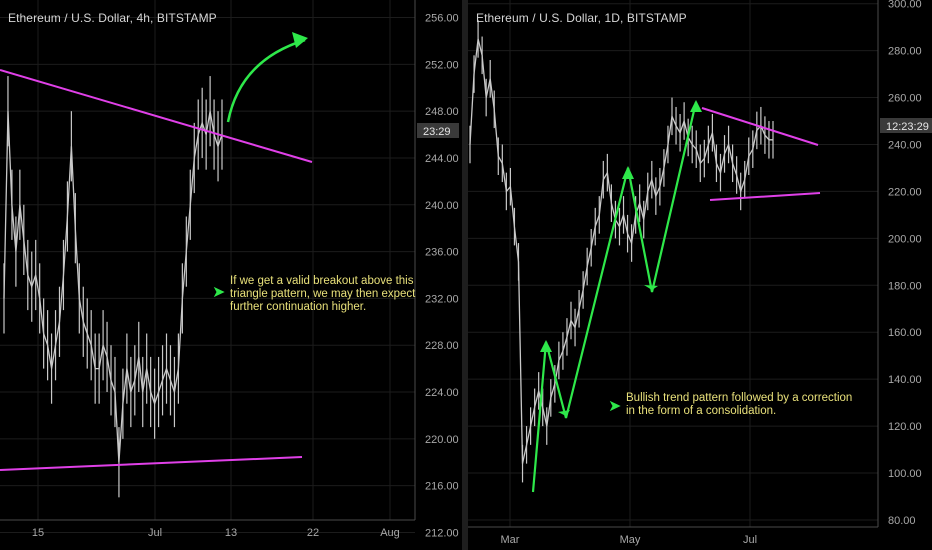 The image size is (932, 550). Describe the element at coordinates (905, 52) in the screenshot. I see `y-tick-label: 280.00` at that location.